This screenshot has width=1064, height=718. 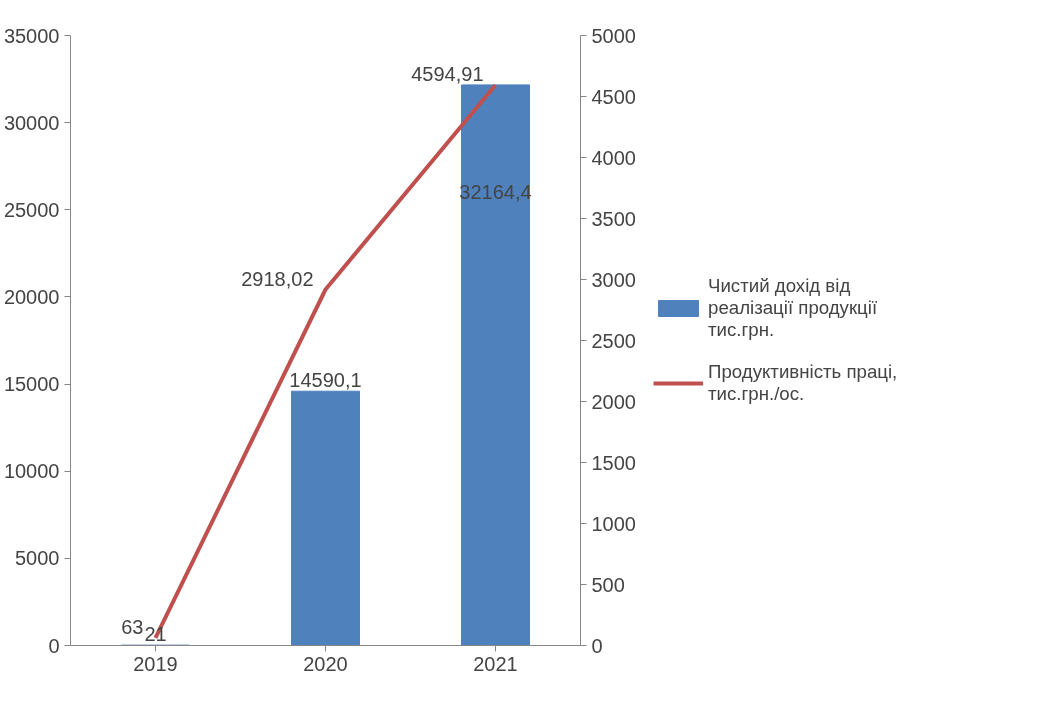 What do you see at coordinates (31, 122) in the screenshot?
I see `y-tick-label: 30000` at bounding box center [31, 122].